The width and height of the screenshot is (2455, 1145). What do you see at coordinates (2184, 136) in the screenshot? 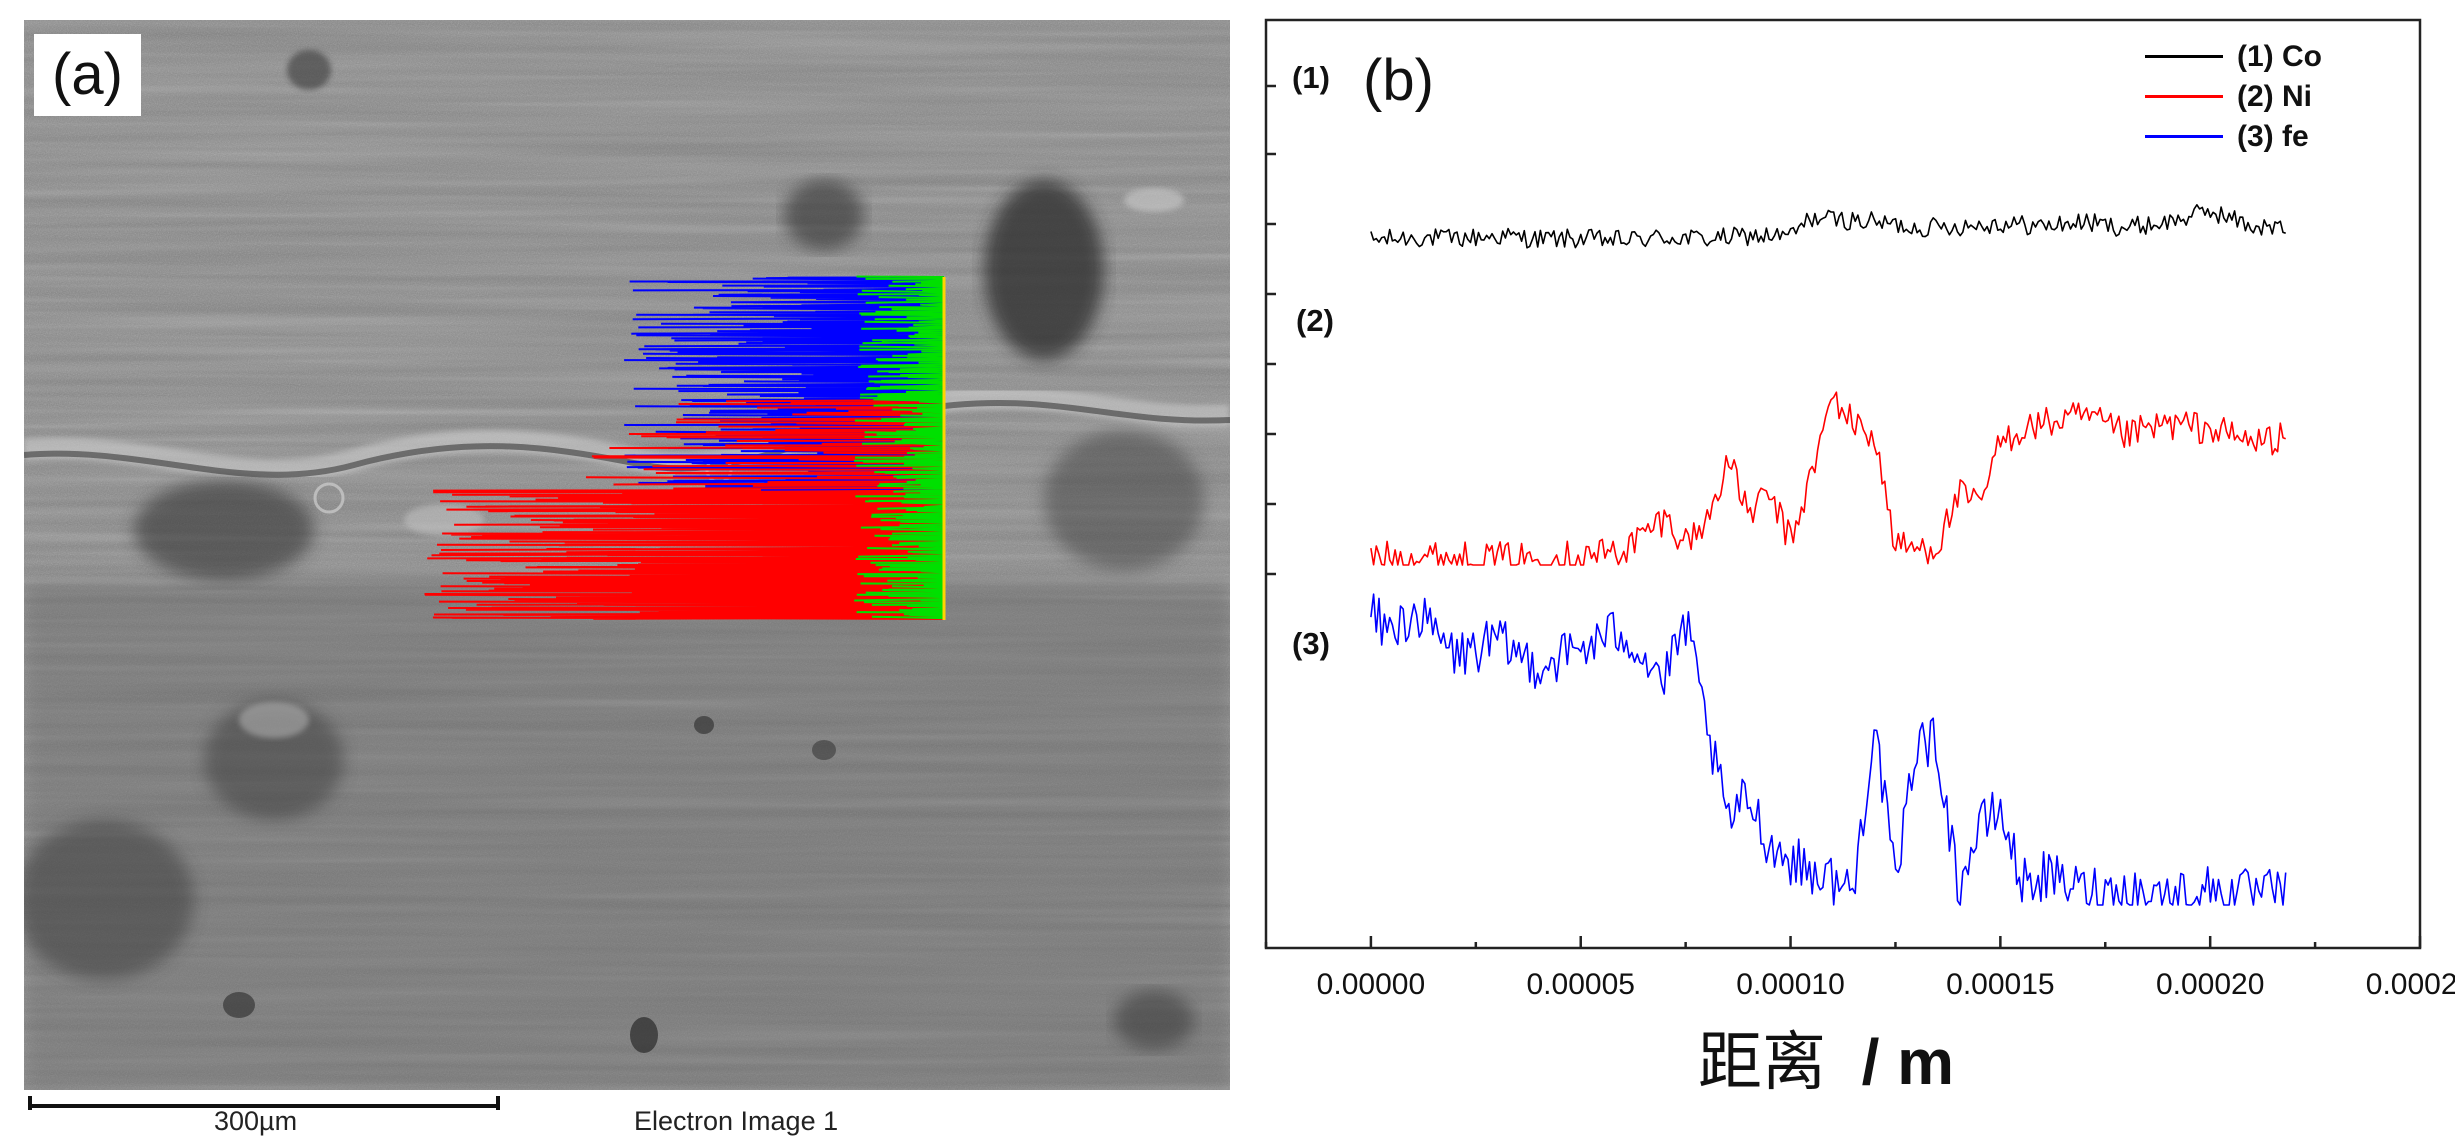
I see `legend-swatch-fe` at bounding box center [2184, 136].